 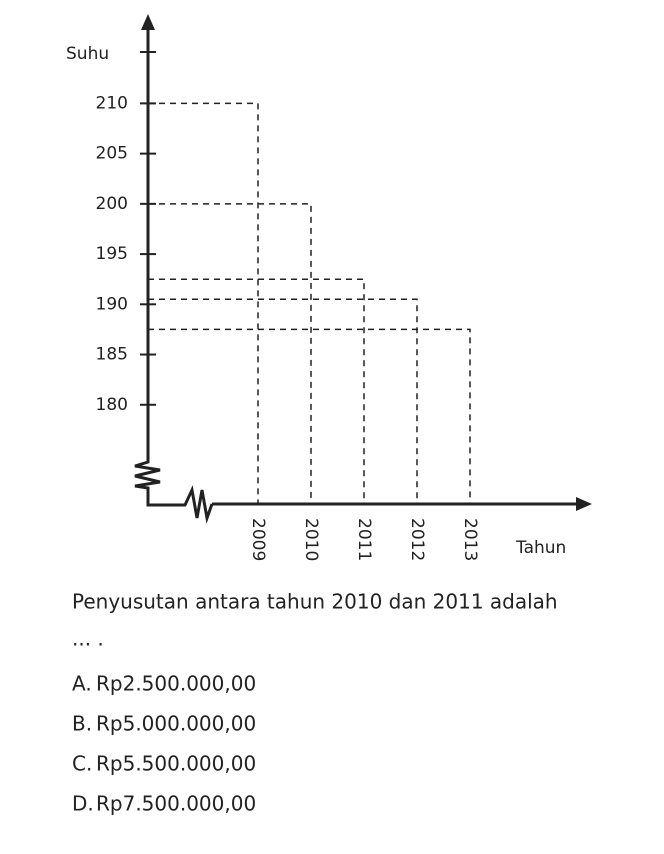 What do you see at coordinates (112, 304) in the screenshot?
I see `y-tick-label: 190` at bounding box center [112, 304].